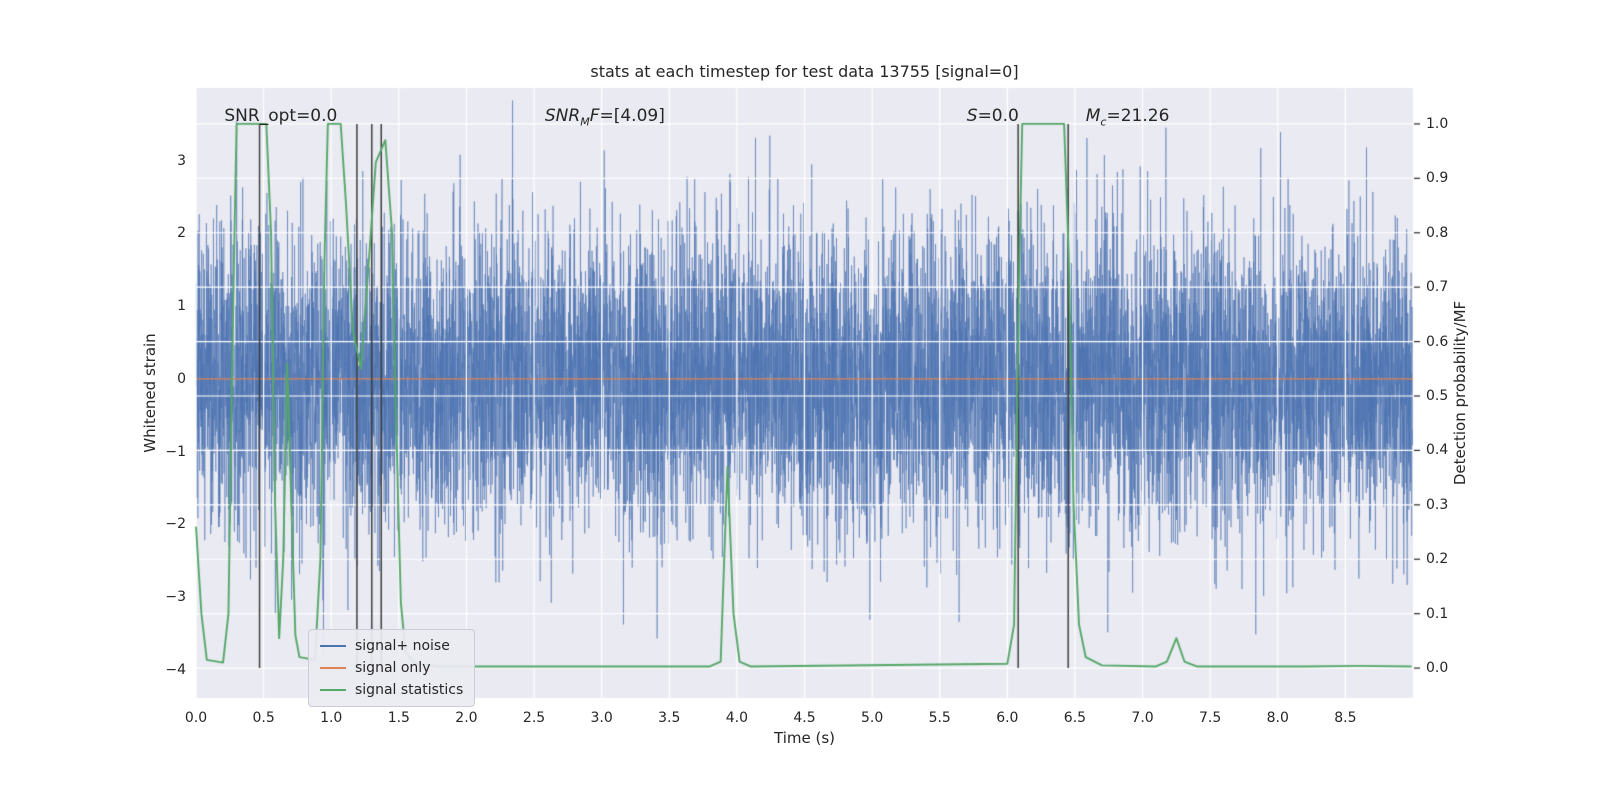 The width and height of the screenshot is (1600, 800). Describe the element at coordinates (398, 718) in the screenshot. I see `x-tick-label: 1.5` at that location.